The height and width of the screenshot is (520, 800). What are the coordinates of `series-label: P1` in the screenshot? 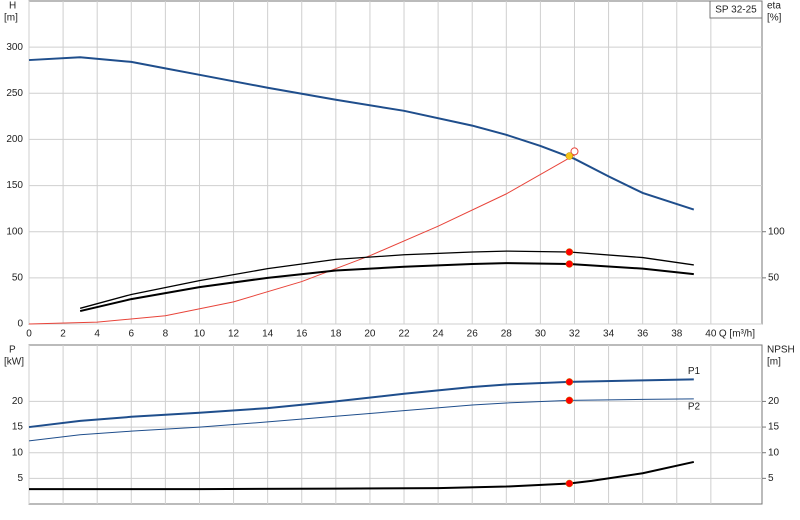 It's located at (694, 371).